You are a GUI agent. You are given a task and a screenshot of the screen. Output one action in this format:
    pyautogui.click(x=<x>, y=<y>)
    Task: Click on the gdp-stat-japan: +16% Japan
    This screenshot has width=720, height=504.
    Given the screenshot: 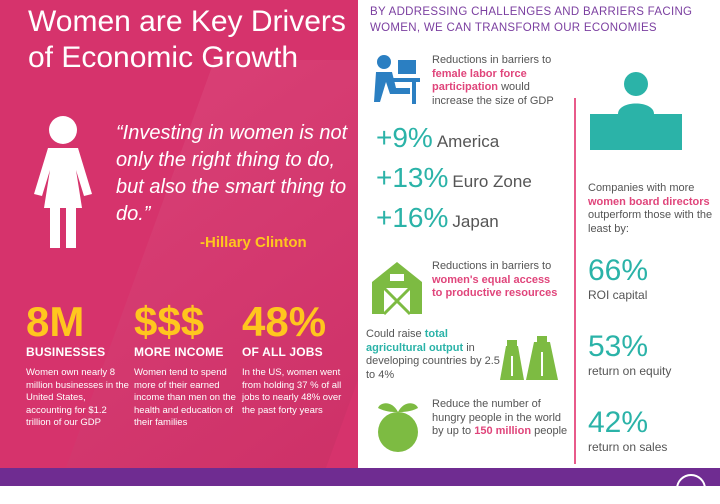 What is the action you would take?
    pyautogui.click(x=437, y=220)
    